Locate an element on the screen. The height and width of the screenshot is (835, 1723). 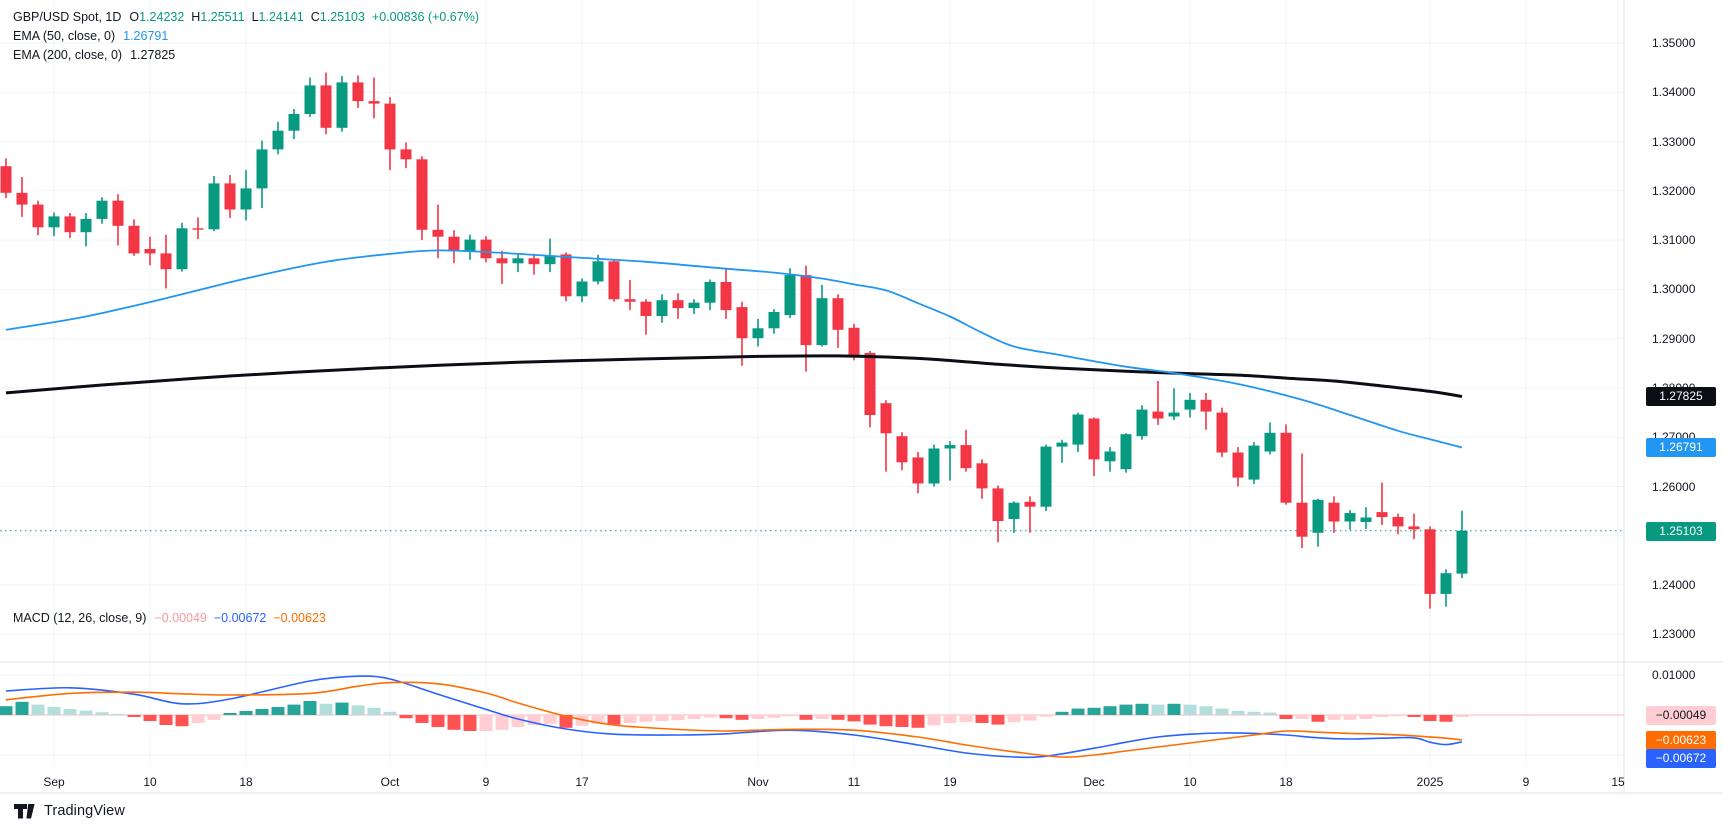
time-tick-label: 2025 is located at coordinates (1430, 782).